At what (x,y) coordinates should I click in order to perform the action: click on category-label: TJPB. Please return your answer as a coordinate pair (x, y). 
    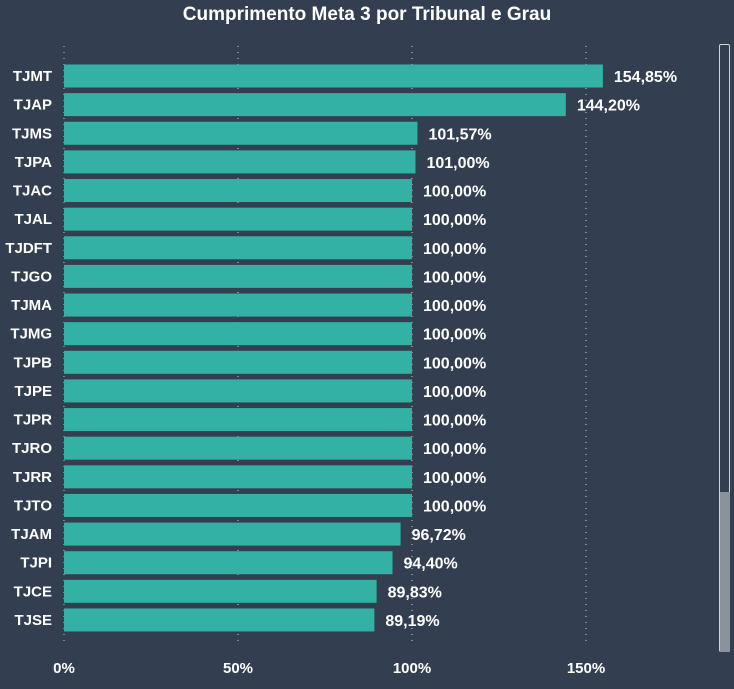
    Looking at the image, I should click on (33, 362).